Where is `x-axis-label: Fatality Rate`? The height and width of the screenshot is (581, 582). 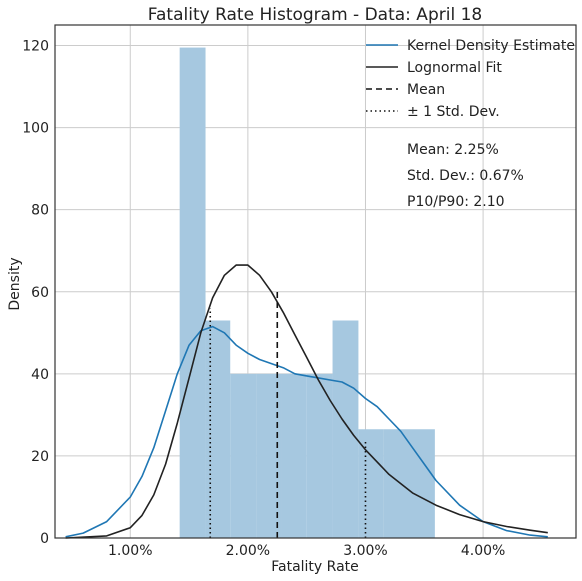 x-axis-label: Fatality Rate is located at coordinates (315, 567).